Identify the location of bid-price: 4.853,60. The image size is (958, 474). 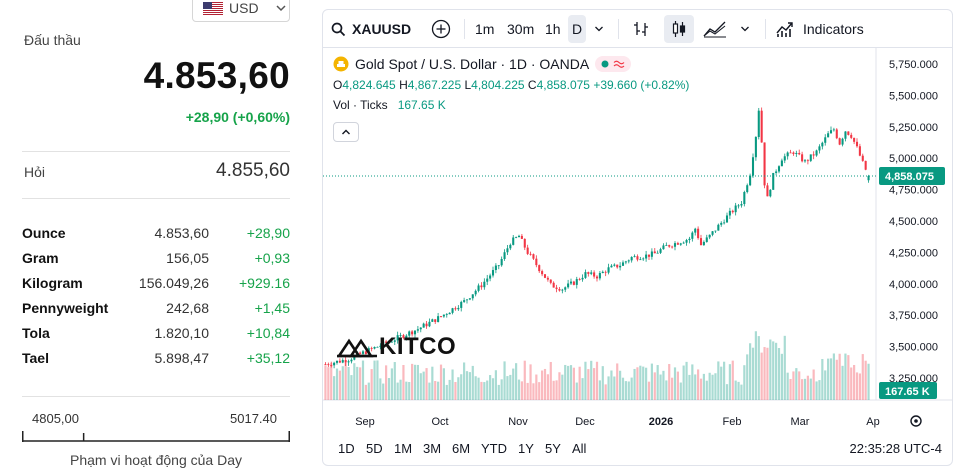
(216, 75).